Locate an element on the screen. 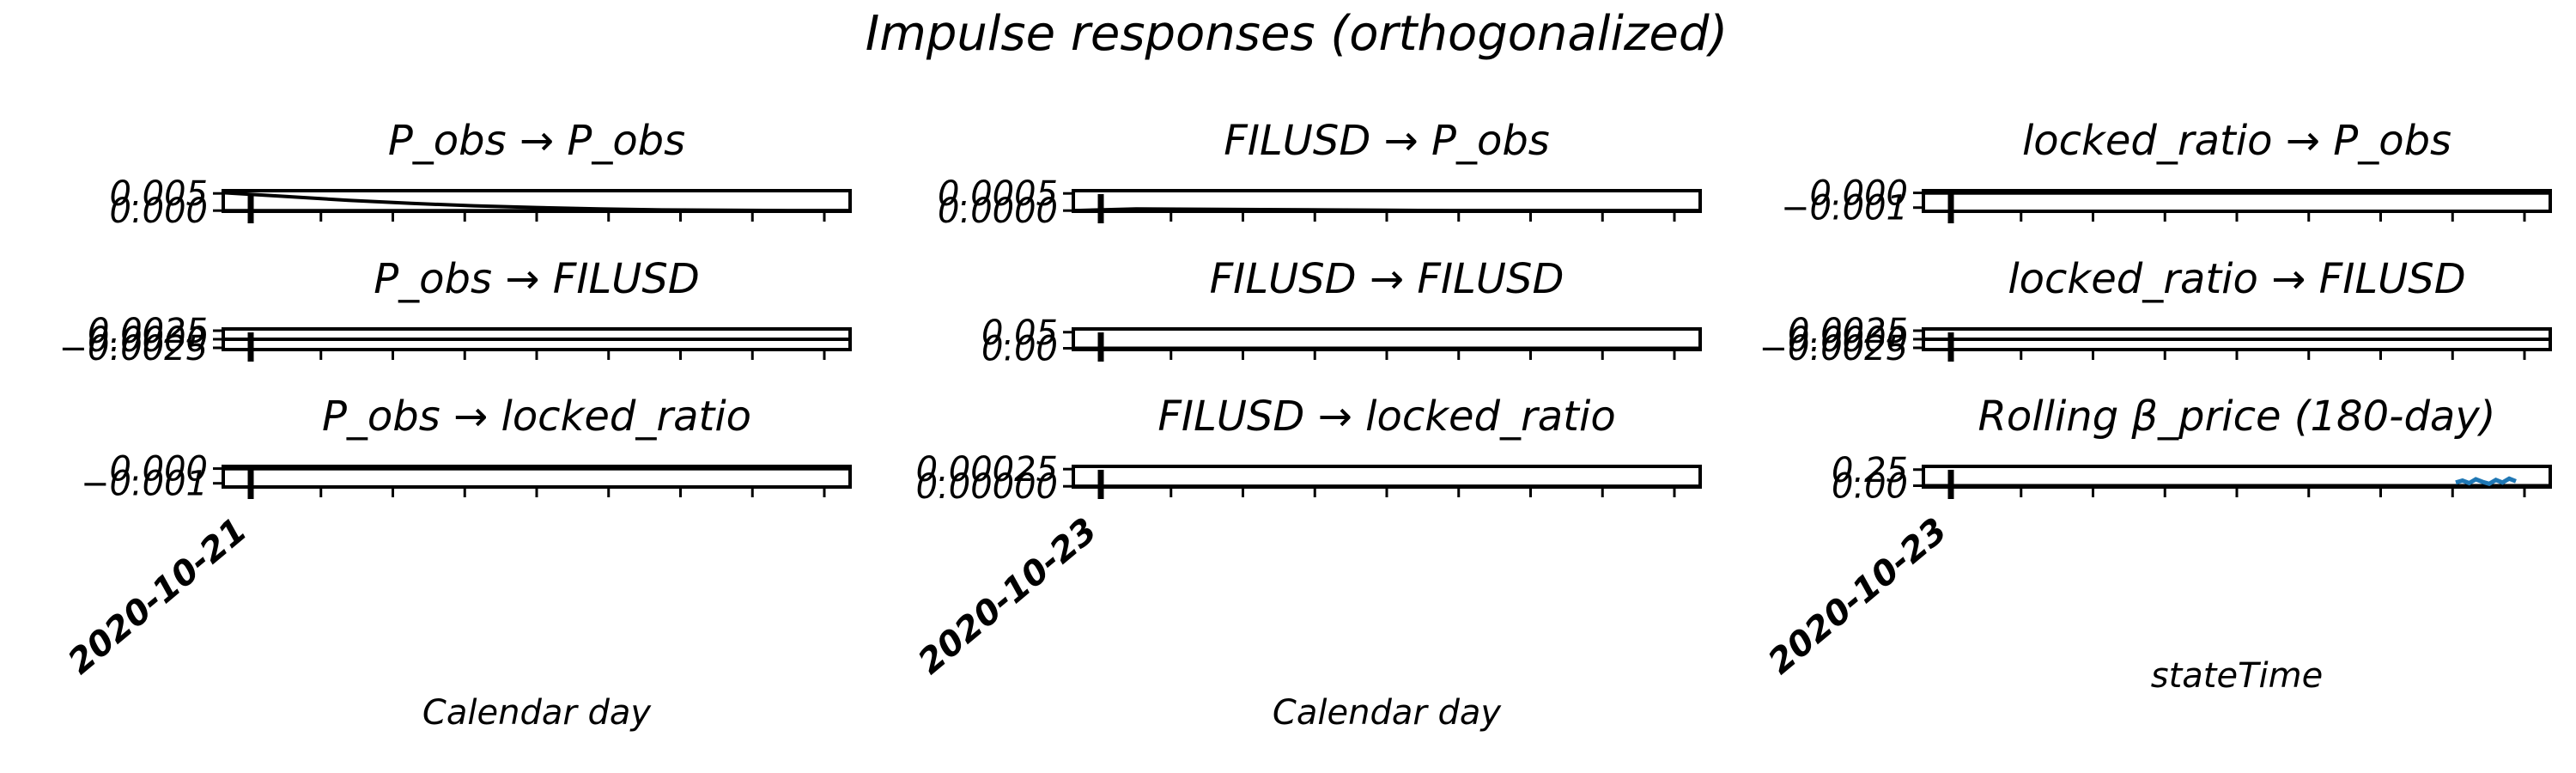 The height and width of the screenshot is (773, 2576). x-axis-label: stateTime is located at coordinates (2237, 676).